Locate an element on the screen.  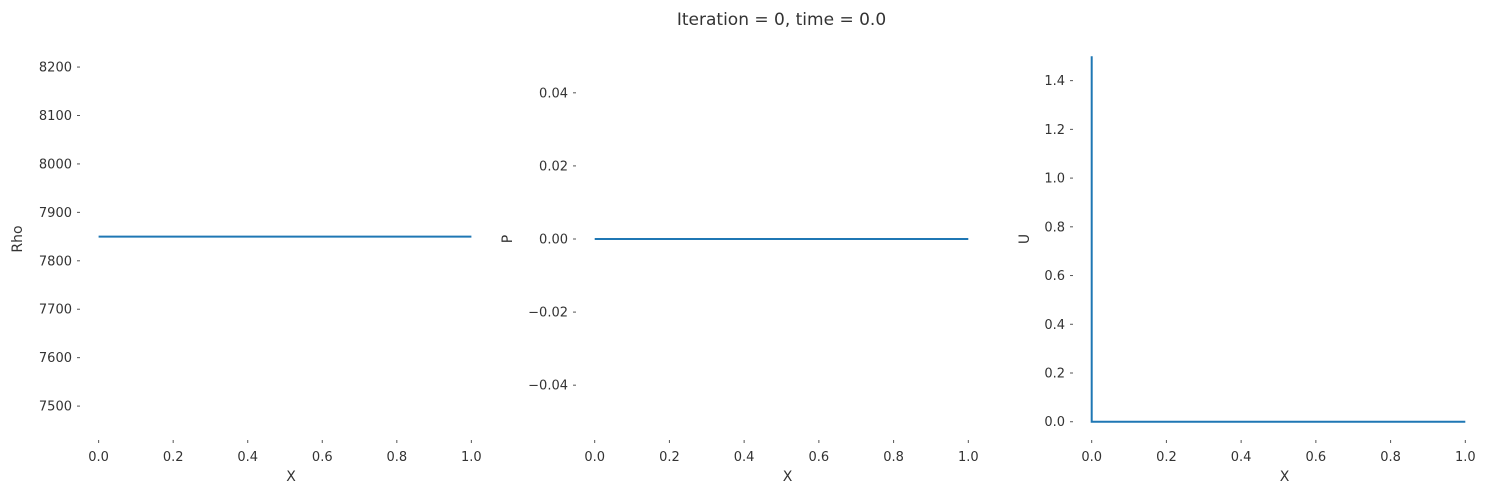
y-tick-label: −0.04 is located at coordinates (548, 386).